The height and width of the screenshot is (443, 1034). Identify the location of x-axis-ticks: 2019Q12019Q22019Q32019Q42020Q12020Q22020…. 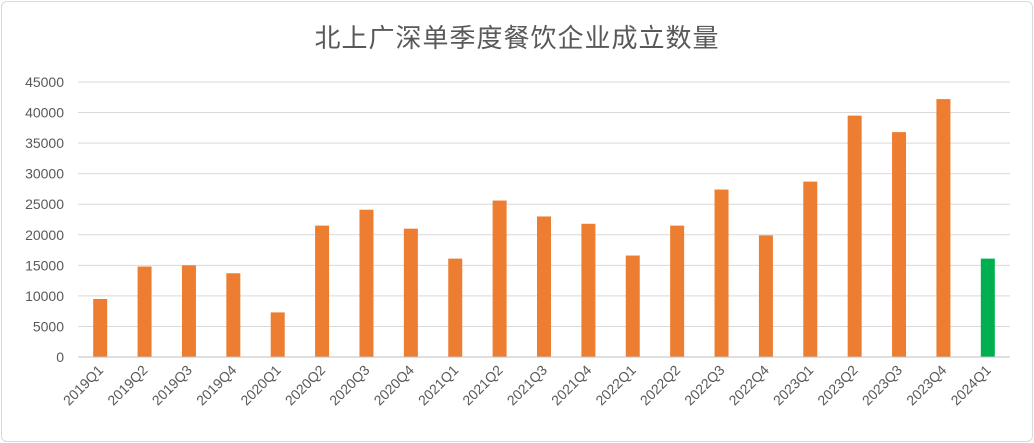
(527, 385).